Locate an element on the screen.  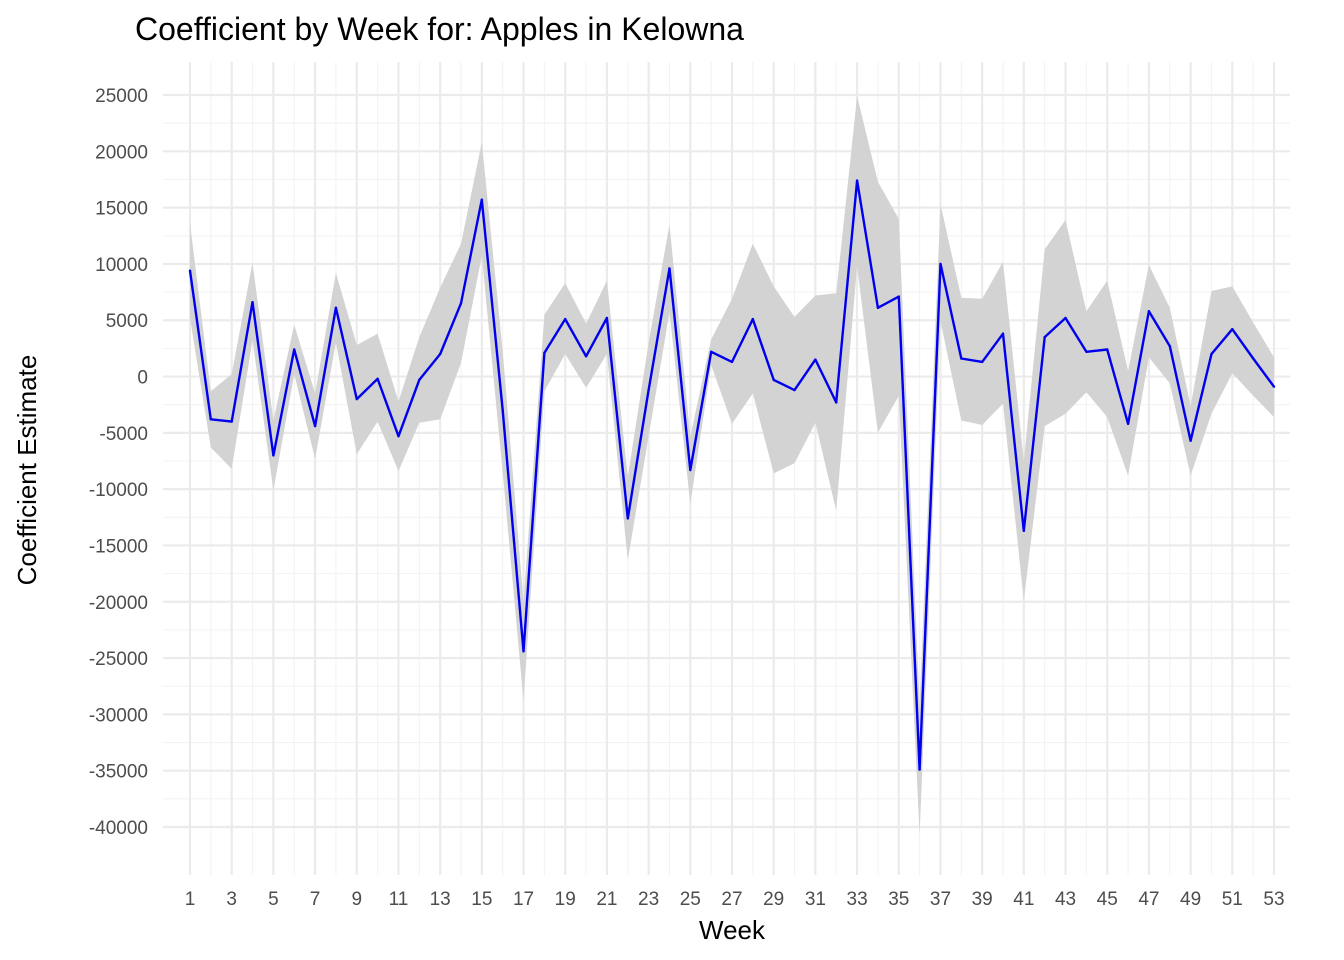
x-tick-label: 9 is located at coordinates (356, 899).